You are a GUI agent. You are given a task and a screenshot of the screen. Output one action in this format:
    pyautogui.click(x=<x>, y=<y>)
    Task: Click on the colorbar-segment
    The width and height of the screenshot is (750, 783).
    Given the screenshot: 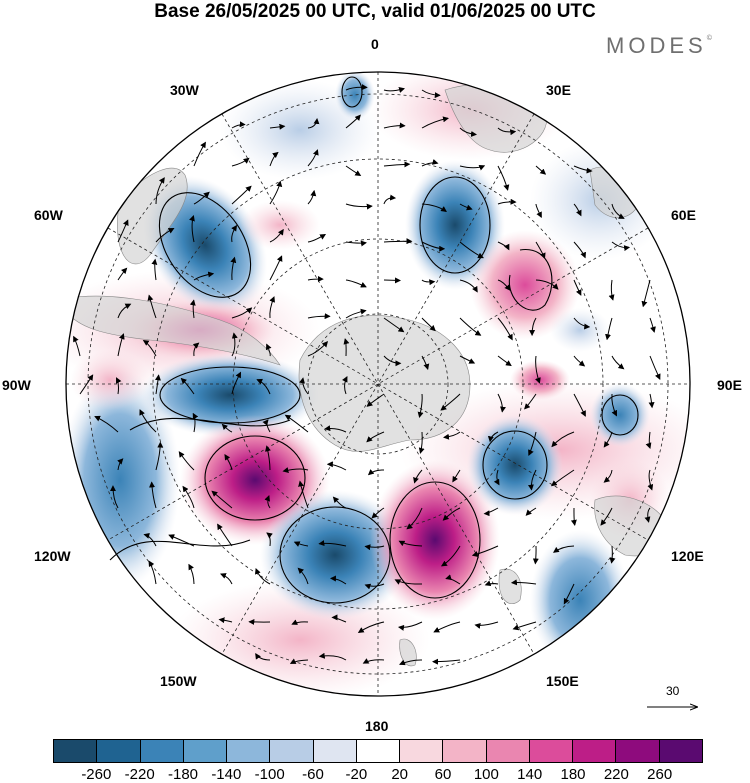 What is the action you would take?
    pyautogui.click(x=638, y=751)
    